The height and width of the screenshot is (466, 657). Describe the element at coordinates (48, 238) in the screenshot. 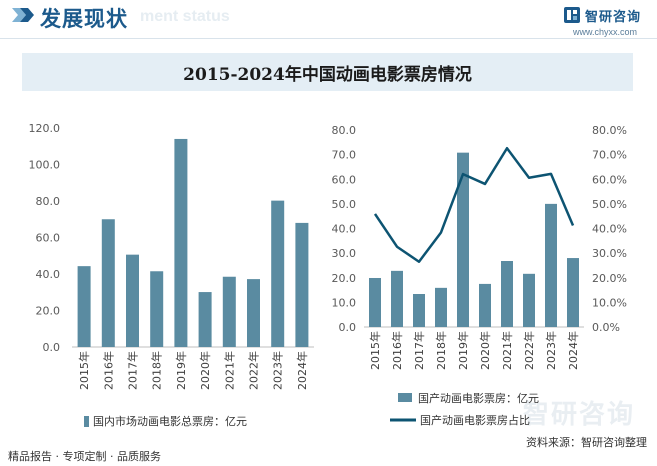

I see `y-tick-label: 60.0` at that location.